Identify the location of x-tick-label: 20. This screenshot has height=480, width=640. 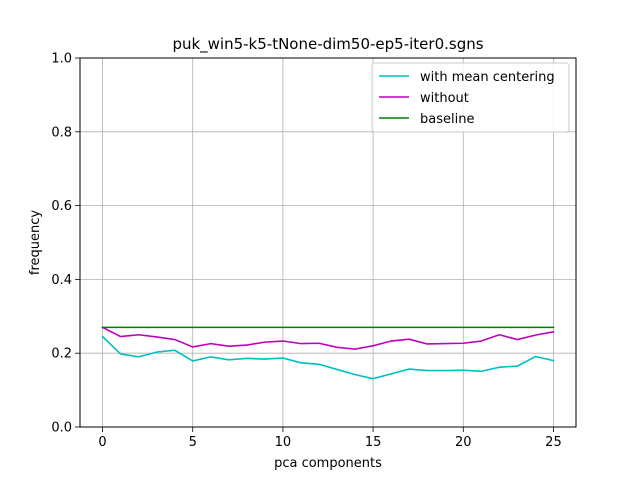
(463, 442).